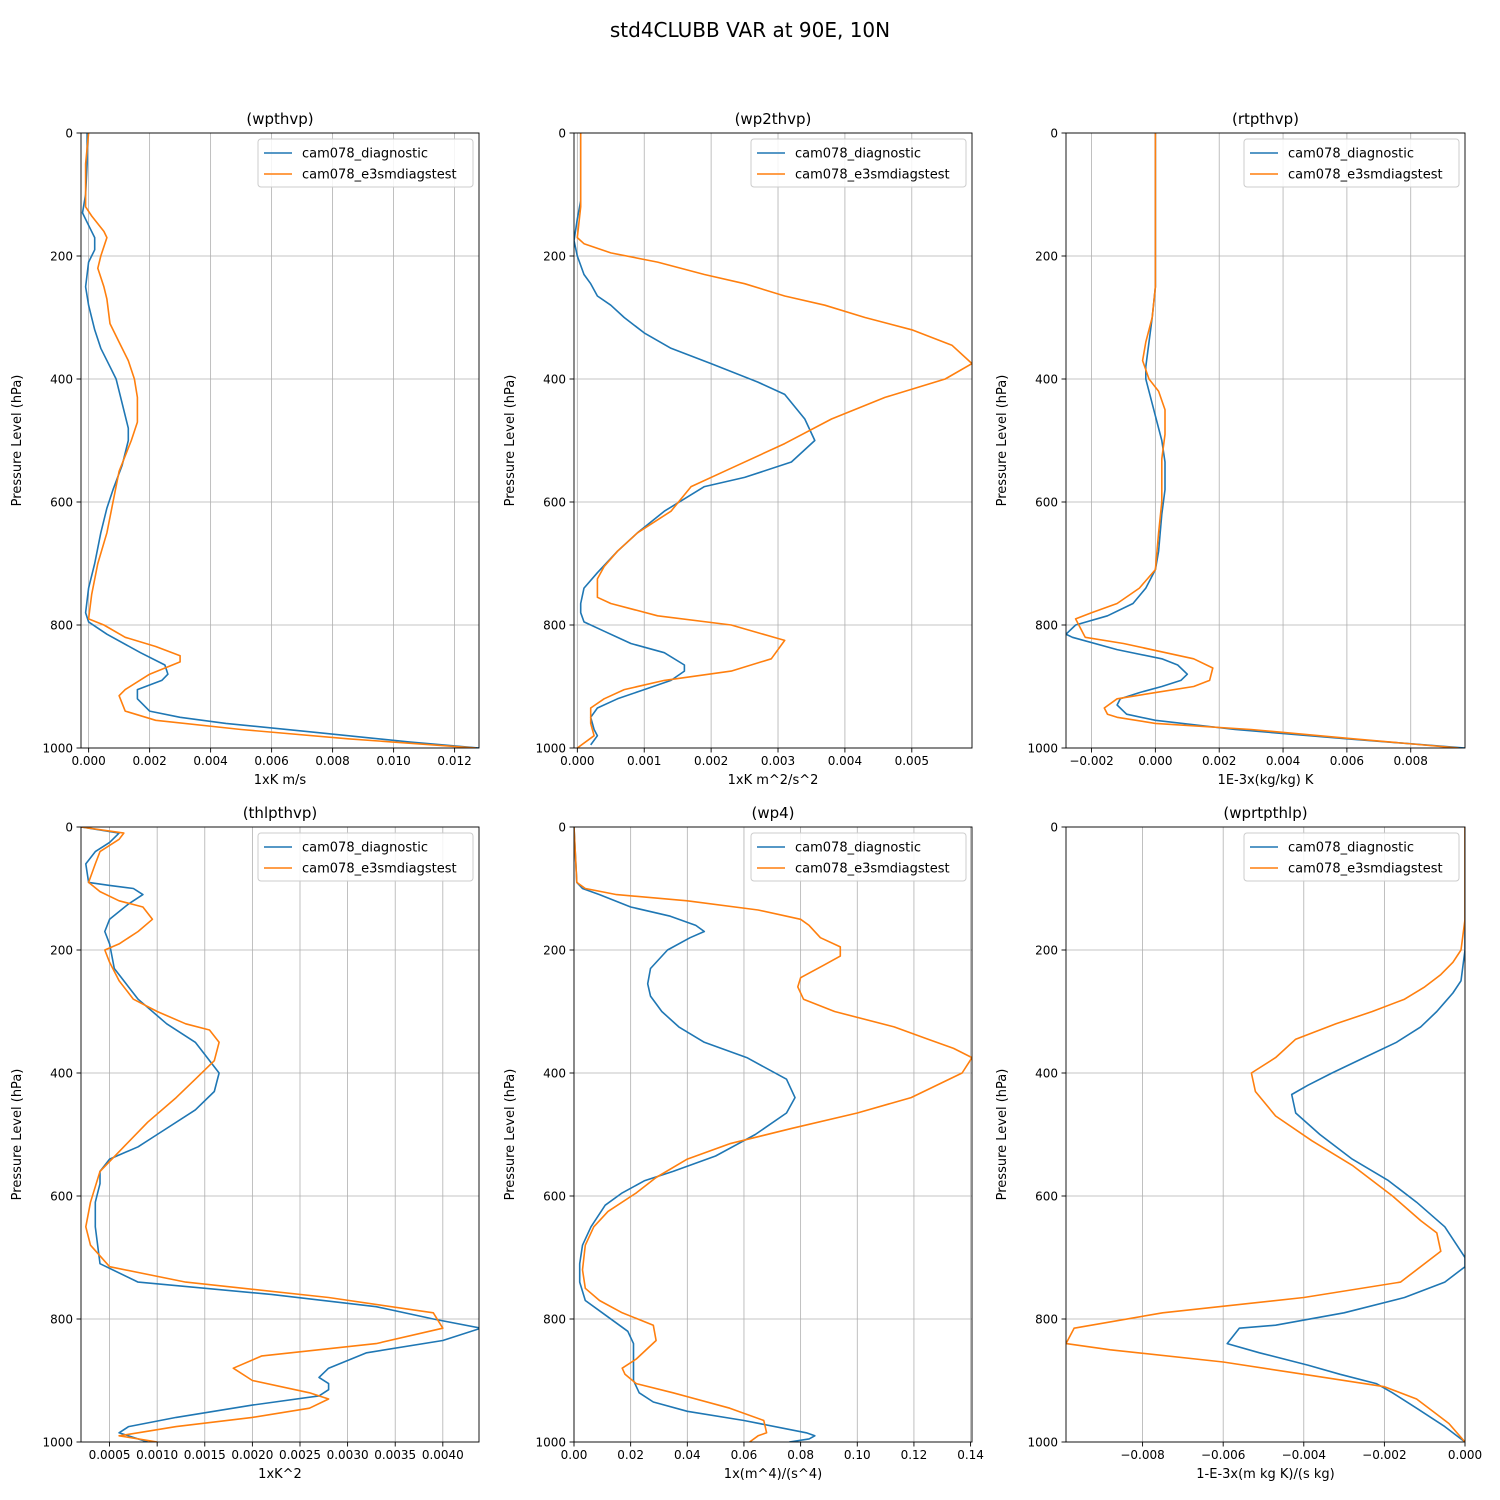 The height and width of the screenshot is (1500, 1500). What do you see at coordinates (300, 1455) in the screenshot?
I see `x-tick-label: 0.0025` at bounding box center [300, 1455].